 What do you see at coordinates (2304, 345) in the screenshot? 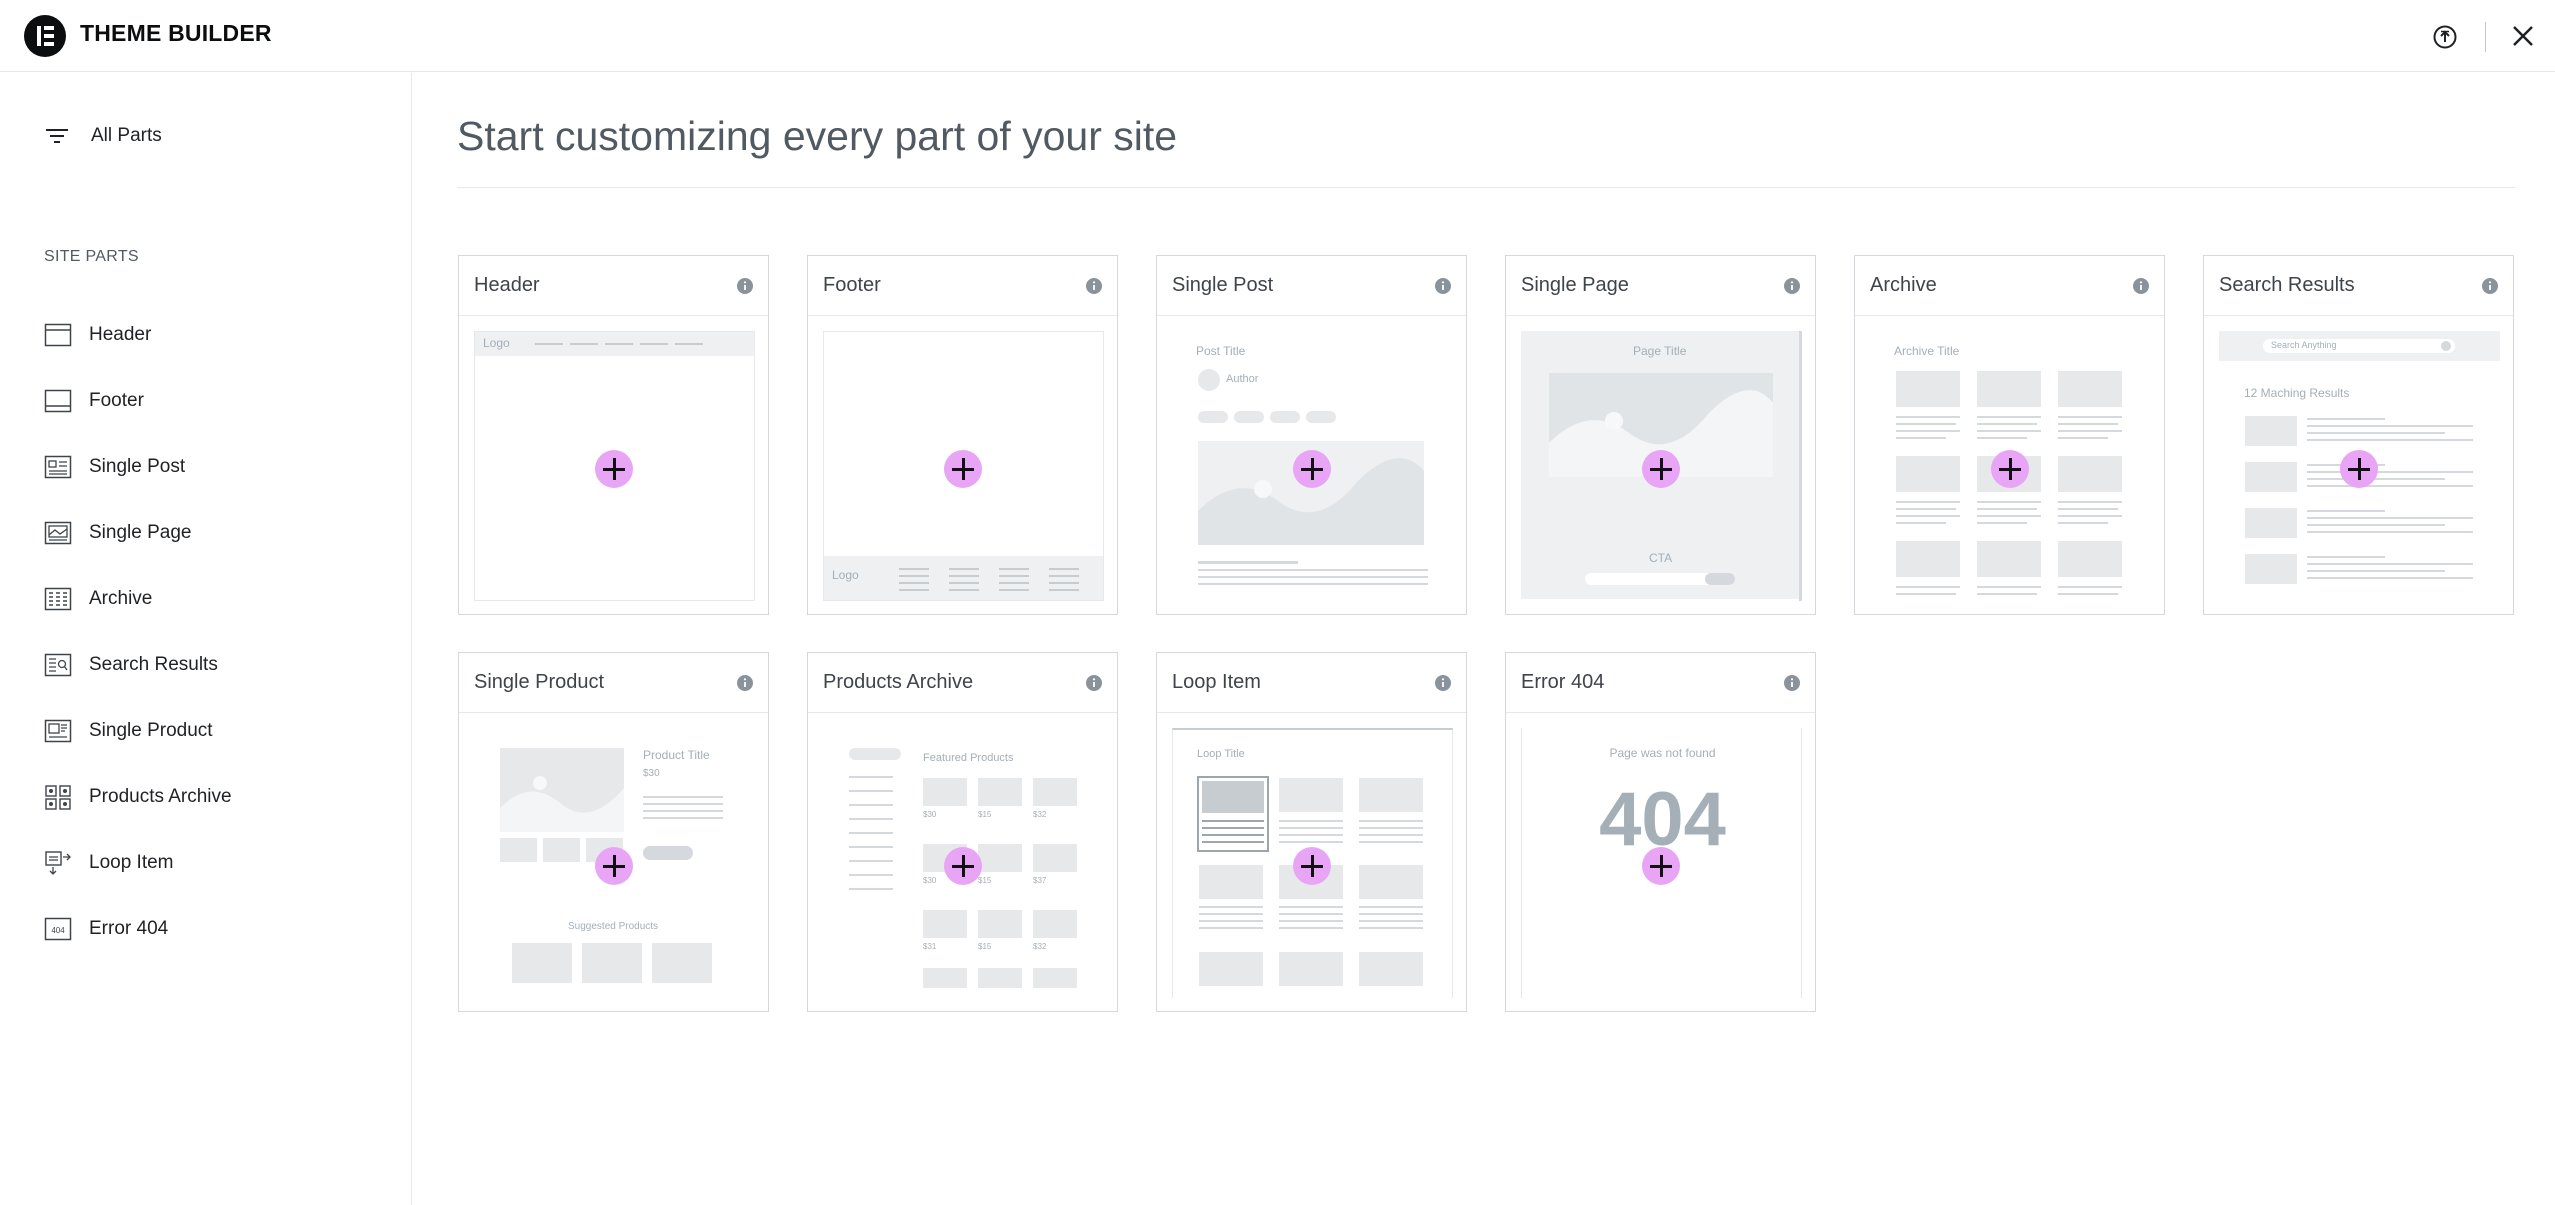
I see `preview-search-placeholder: Search Anything` at bounding box center [2304, 345].